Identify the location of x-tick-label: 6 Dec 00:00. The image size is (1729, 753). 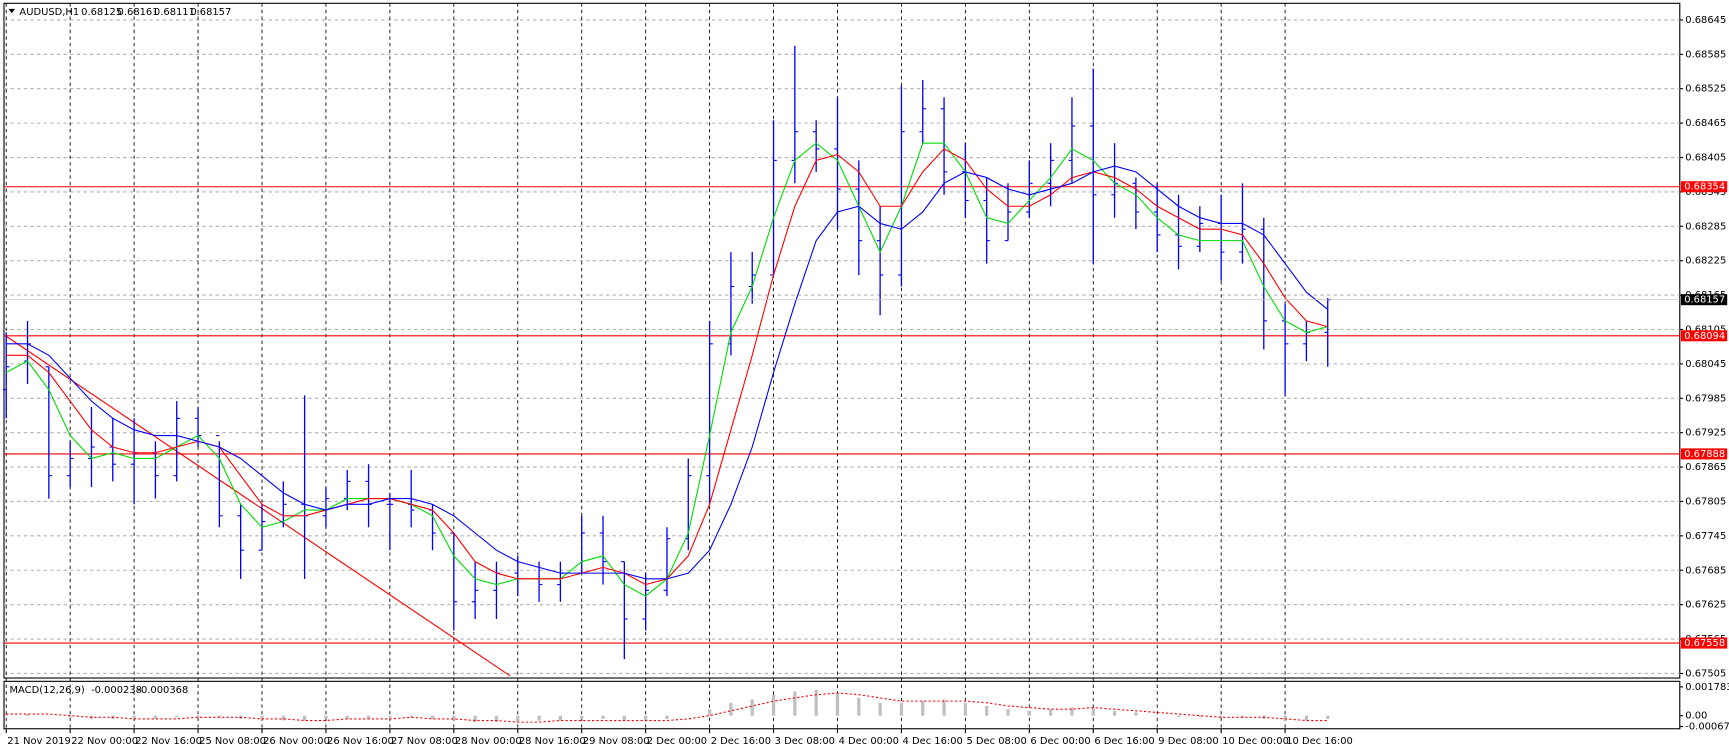
(1060, 741).